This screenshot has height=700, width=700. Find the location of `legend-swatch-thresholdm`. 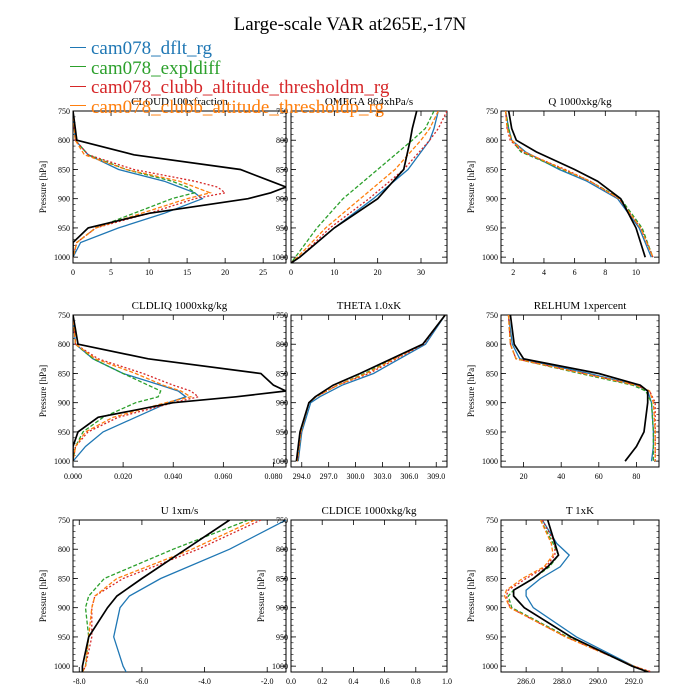

legend-swatch-thresholdm is located at coordinates (78, 86).